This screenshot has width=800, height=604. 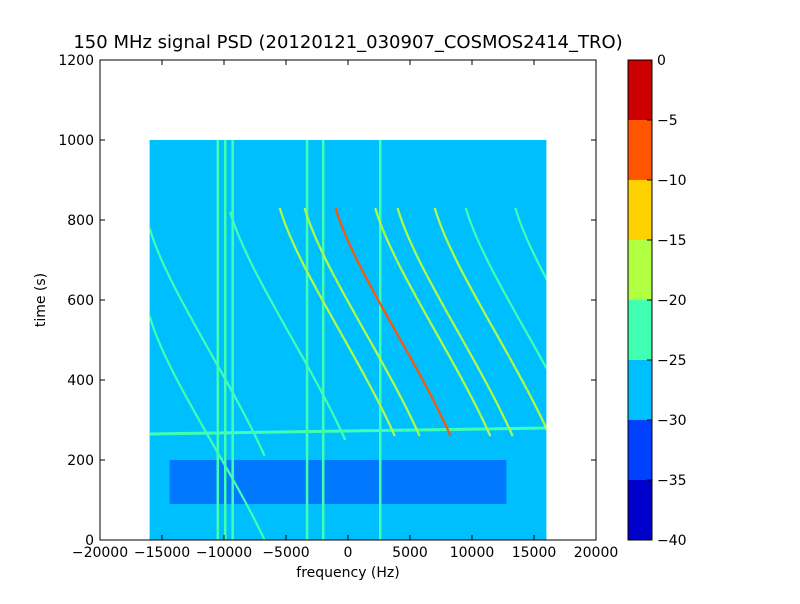 I want to click on y-tick-label: 400, so click(x=80, y=381).